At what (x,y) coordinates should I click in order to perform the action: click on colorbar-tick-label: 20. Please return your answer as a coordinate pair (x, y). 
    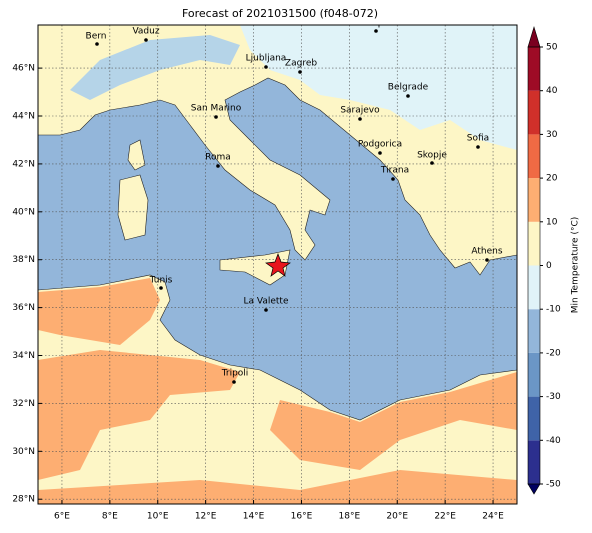
    Looking at the image, I should click on (552, 179).